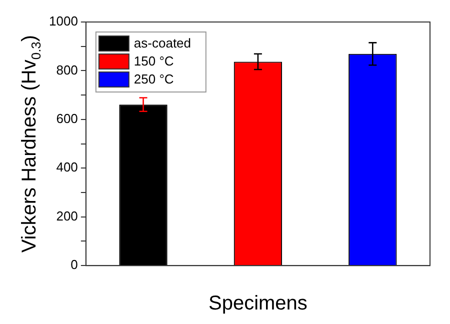 The image size is (450, 324). What do you see at coordinates (63, 21) in the screenshot?
I see `y-tick-label: 1000` at bounding box center [63, 21].